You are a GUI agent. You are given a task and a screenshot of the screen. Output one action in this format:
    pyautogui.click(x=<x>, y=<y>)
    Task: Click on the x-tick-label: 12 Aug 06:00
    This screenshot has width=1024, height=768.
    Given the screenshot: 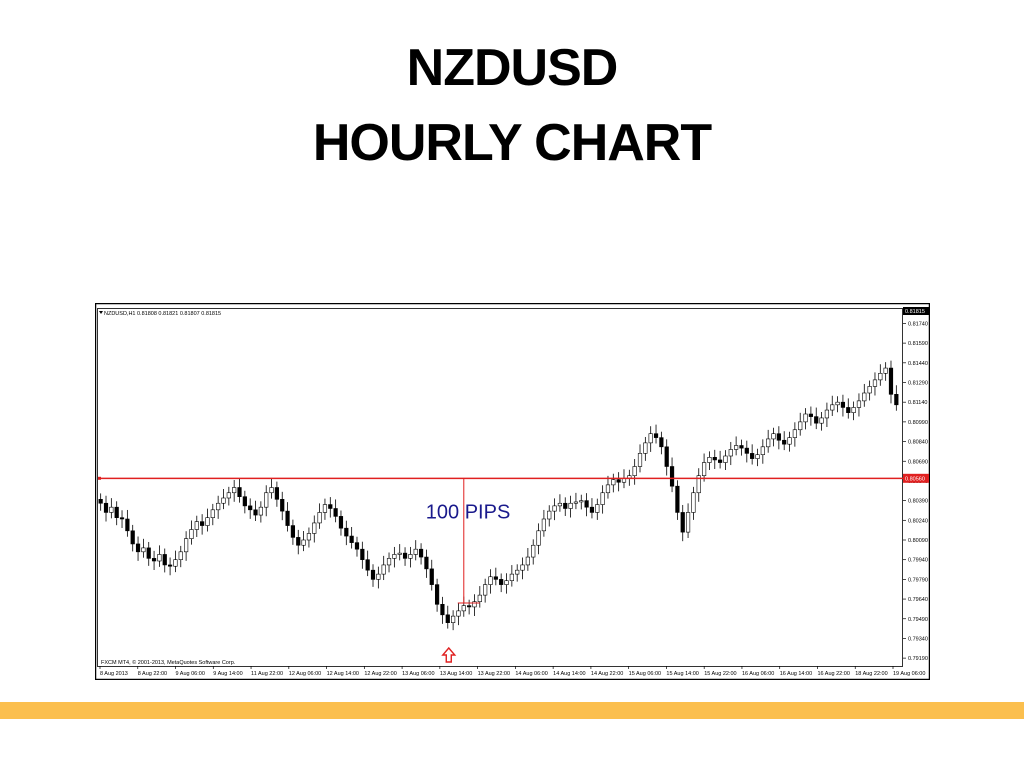 What is the action you would take?
    pyautogui.click(x=305, y=674)
    